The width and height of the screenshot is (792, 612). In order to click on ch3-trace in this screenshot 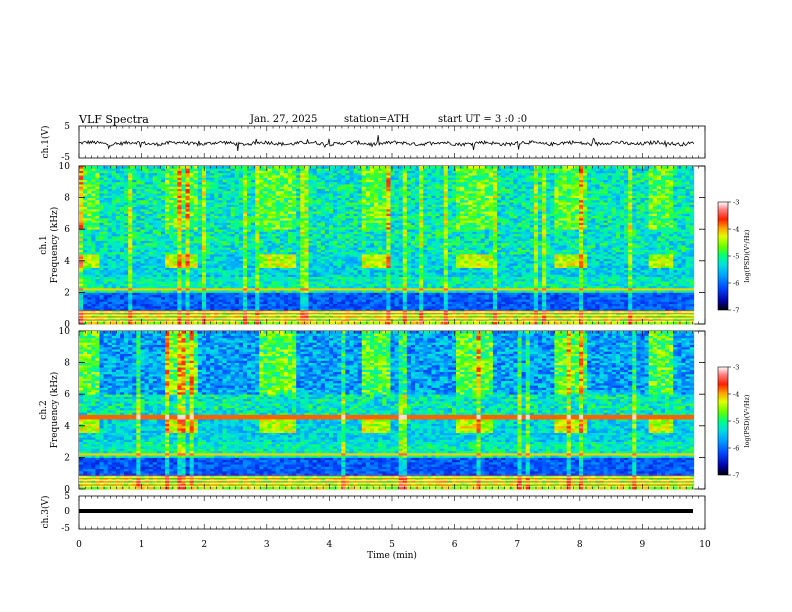, I will do `click(386, 511)`.